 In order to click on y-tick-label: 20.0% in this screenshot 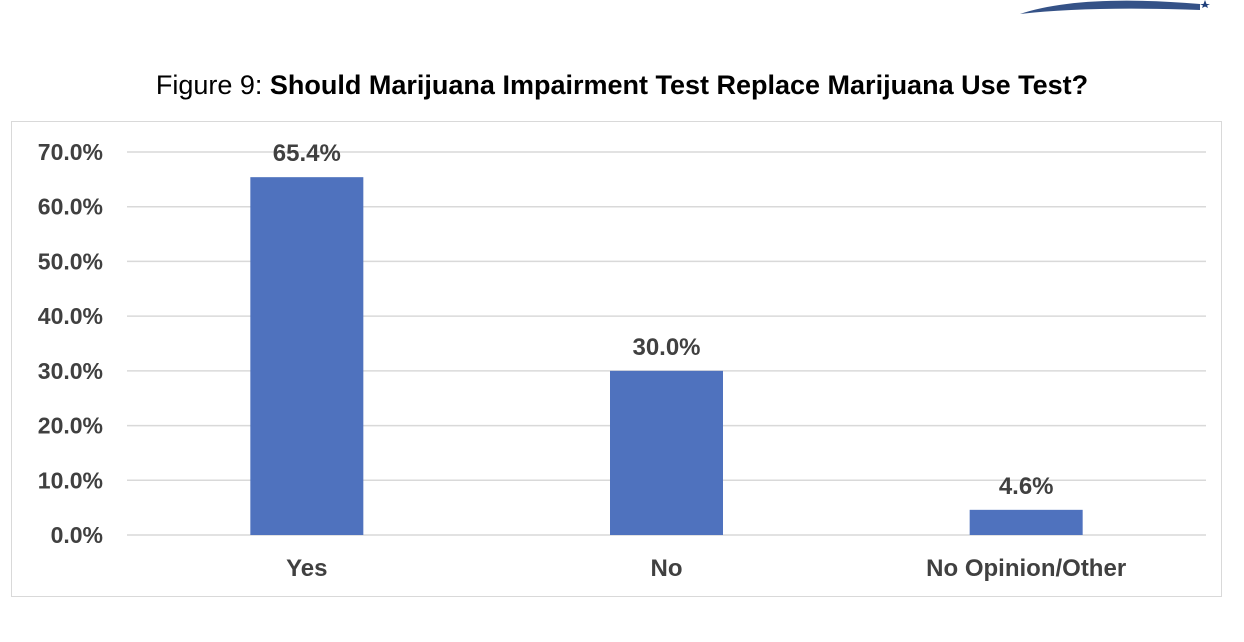, I will do `click(70, 426)`.